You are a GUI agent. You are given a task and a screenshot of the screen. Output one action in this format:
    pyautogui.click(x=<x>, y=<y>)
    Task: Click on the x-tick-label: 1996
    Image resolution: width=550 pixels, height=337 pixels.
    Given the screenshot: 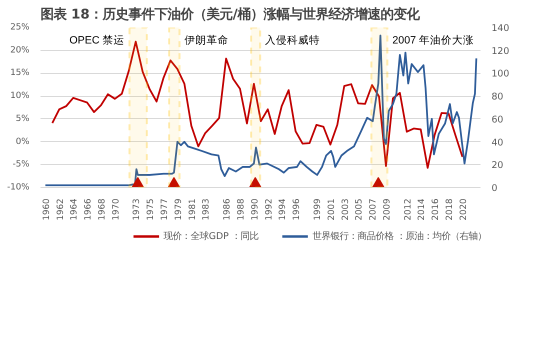 What is the action you would take?
    pyautogui.click(x=297, y=209)
    